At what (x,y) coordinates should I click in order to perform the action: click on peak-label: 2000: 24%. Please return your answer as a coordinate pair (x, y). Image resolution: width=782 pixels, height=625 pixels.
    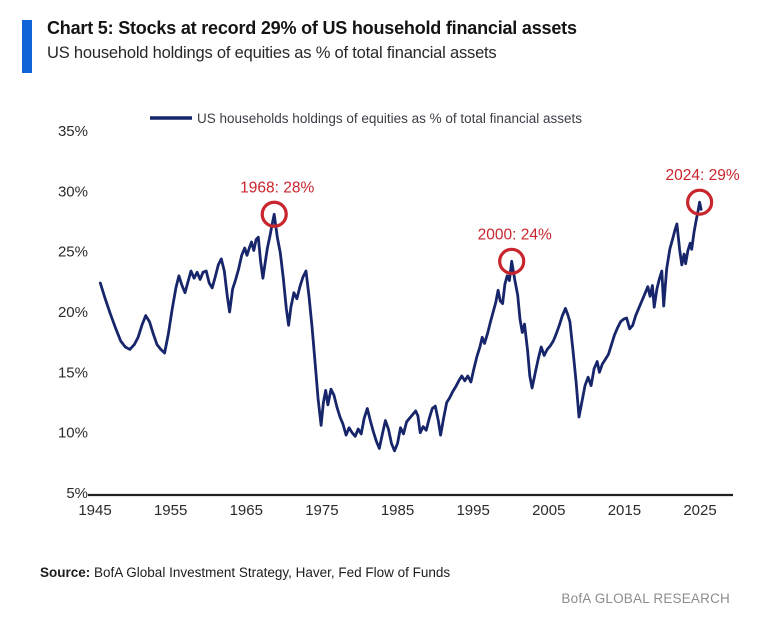
    Looking at the image, I should click on (515, 234).